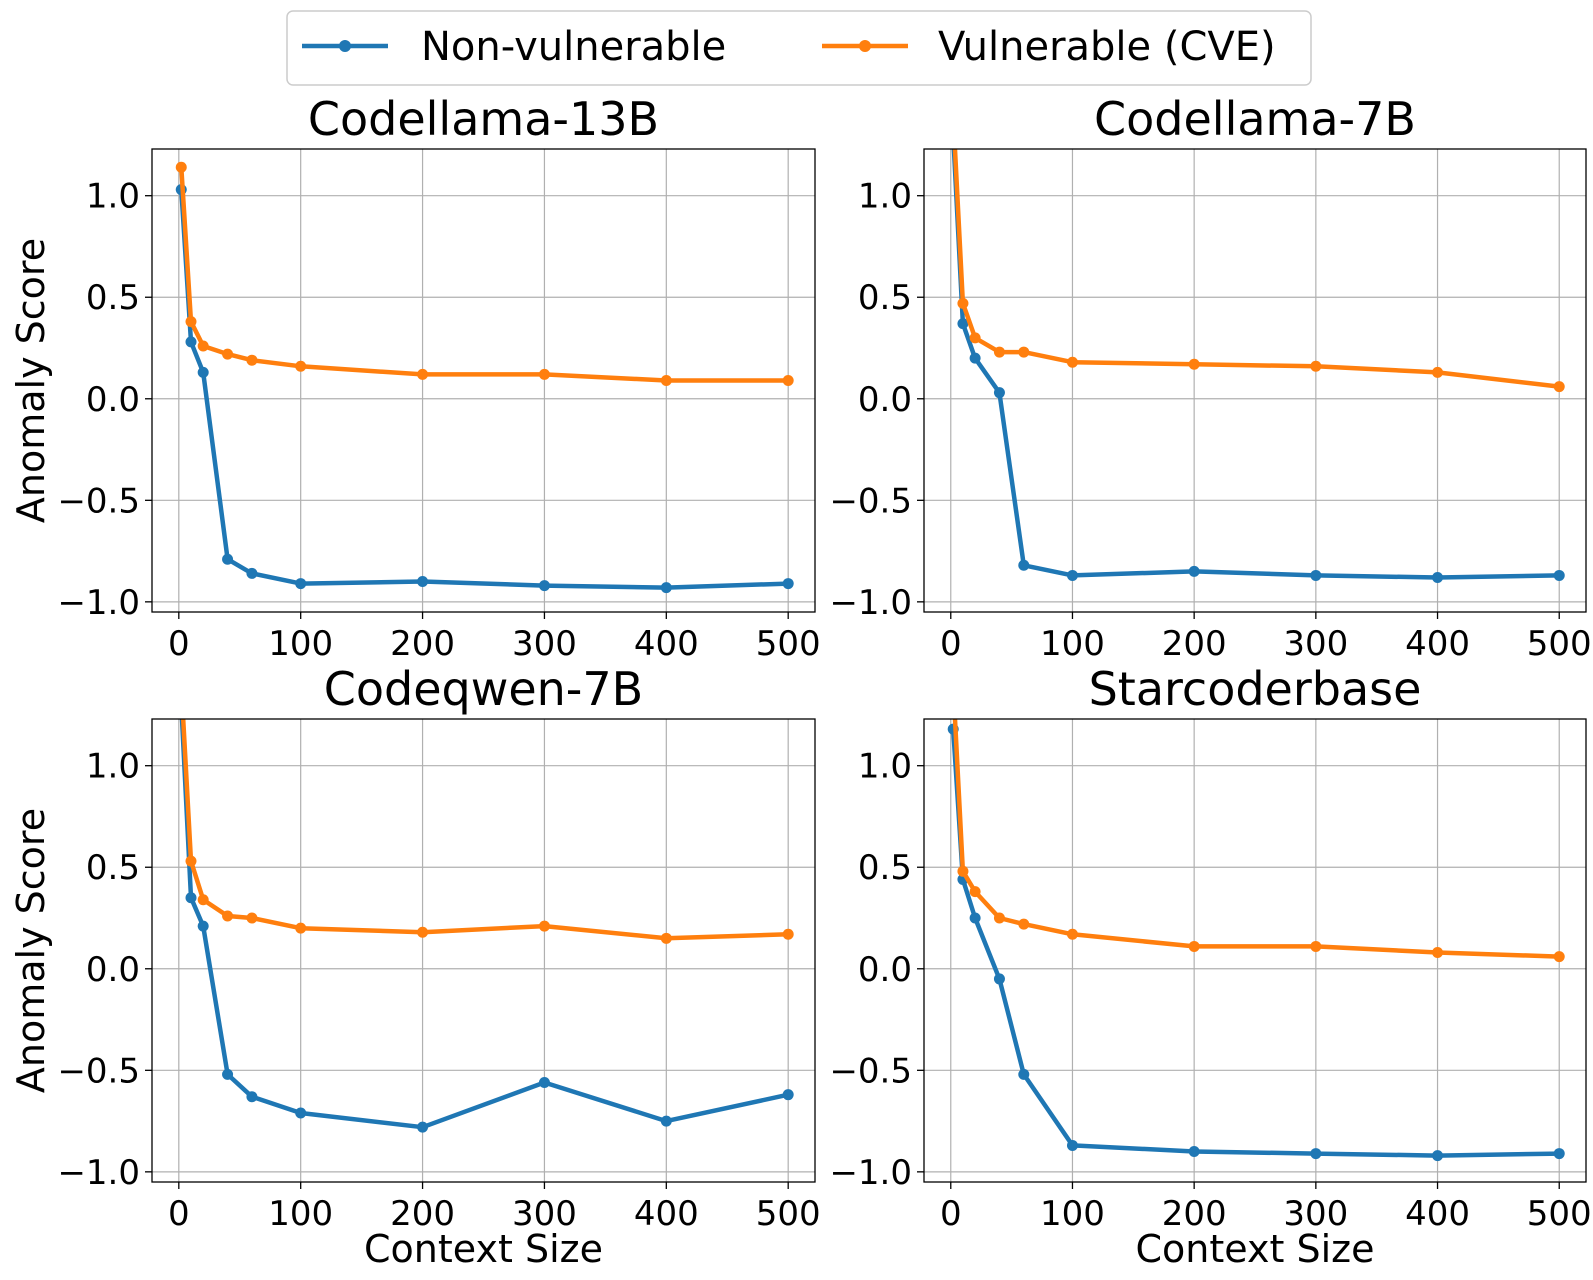  Describe the element at coordinates (483, 119) in the screenshot. I see `subplot-title: Codellama-13B` at that location.